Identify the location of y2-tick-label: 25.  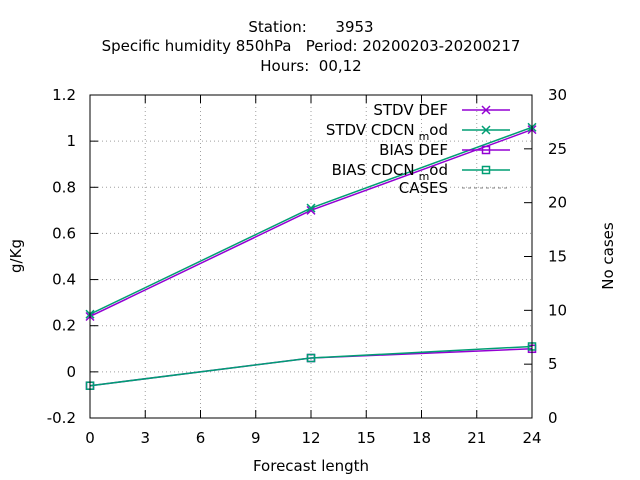
(557, 149).